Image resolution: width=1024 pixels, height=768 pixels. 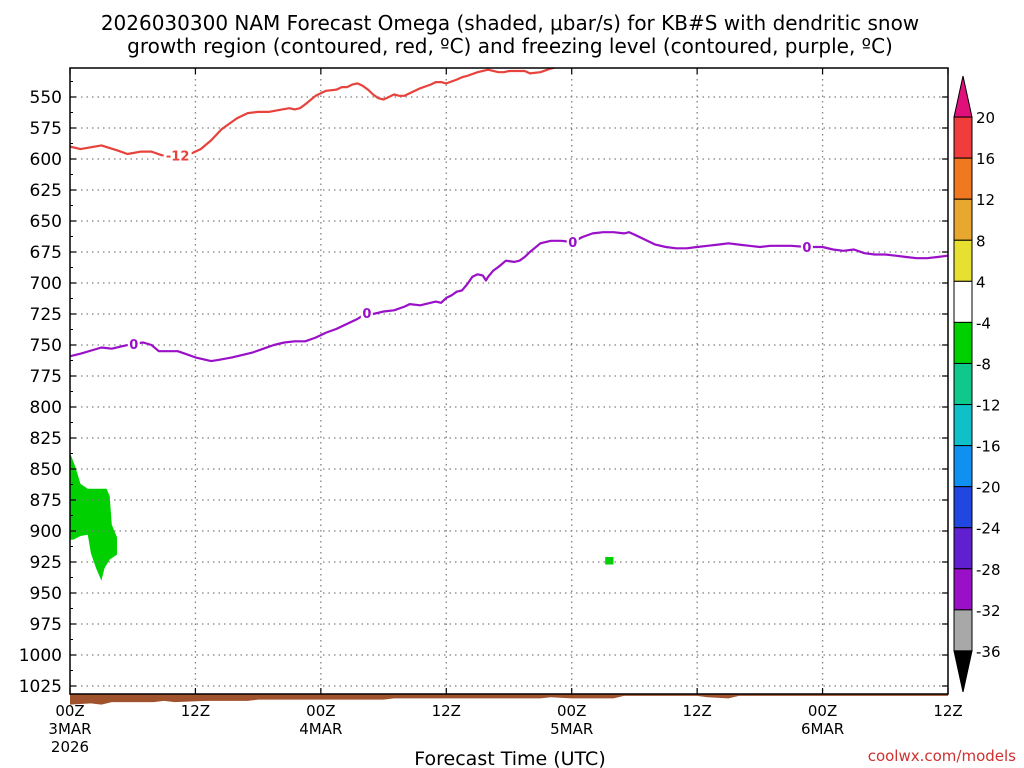 I want to click on colorbar-tick-10: -24, so click(x=988, y=529).